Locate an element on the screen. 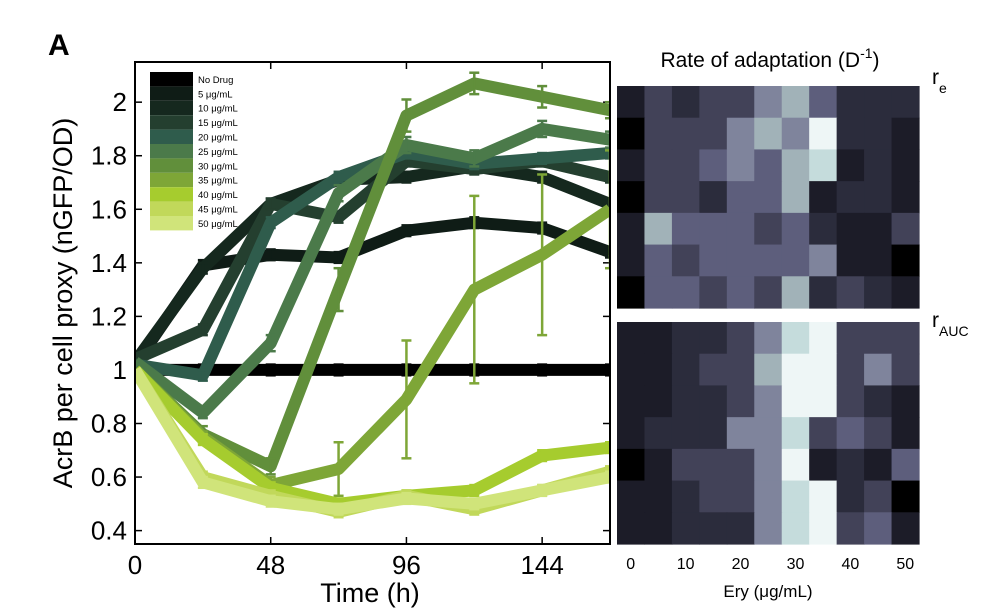  heatmap-x-tick-label: 20 is located at coordinates (741, 564).